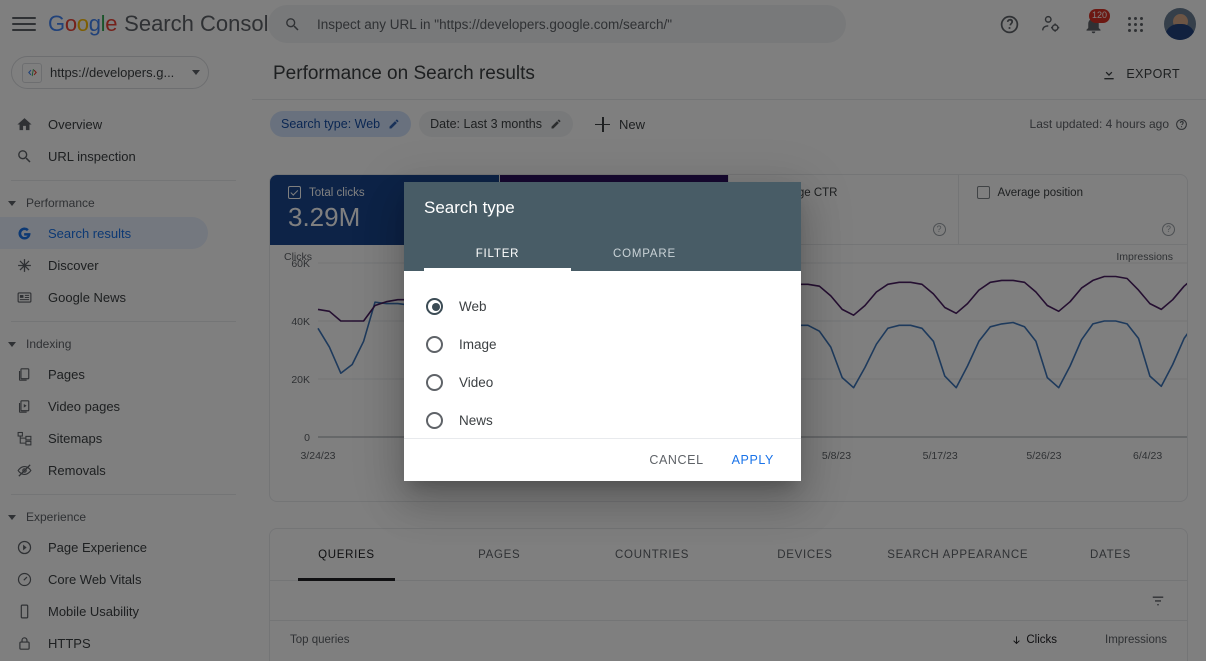  I want to click on tab-pages: PAGES, so click(499, 554).